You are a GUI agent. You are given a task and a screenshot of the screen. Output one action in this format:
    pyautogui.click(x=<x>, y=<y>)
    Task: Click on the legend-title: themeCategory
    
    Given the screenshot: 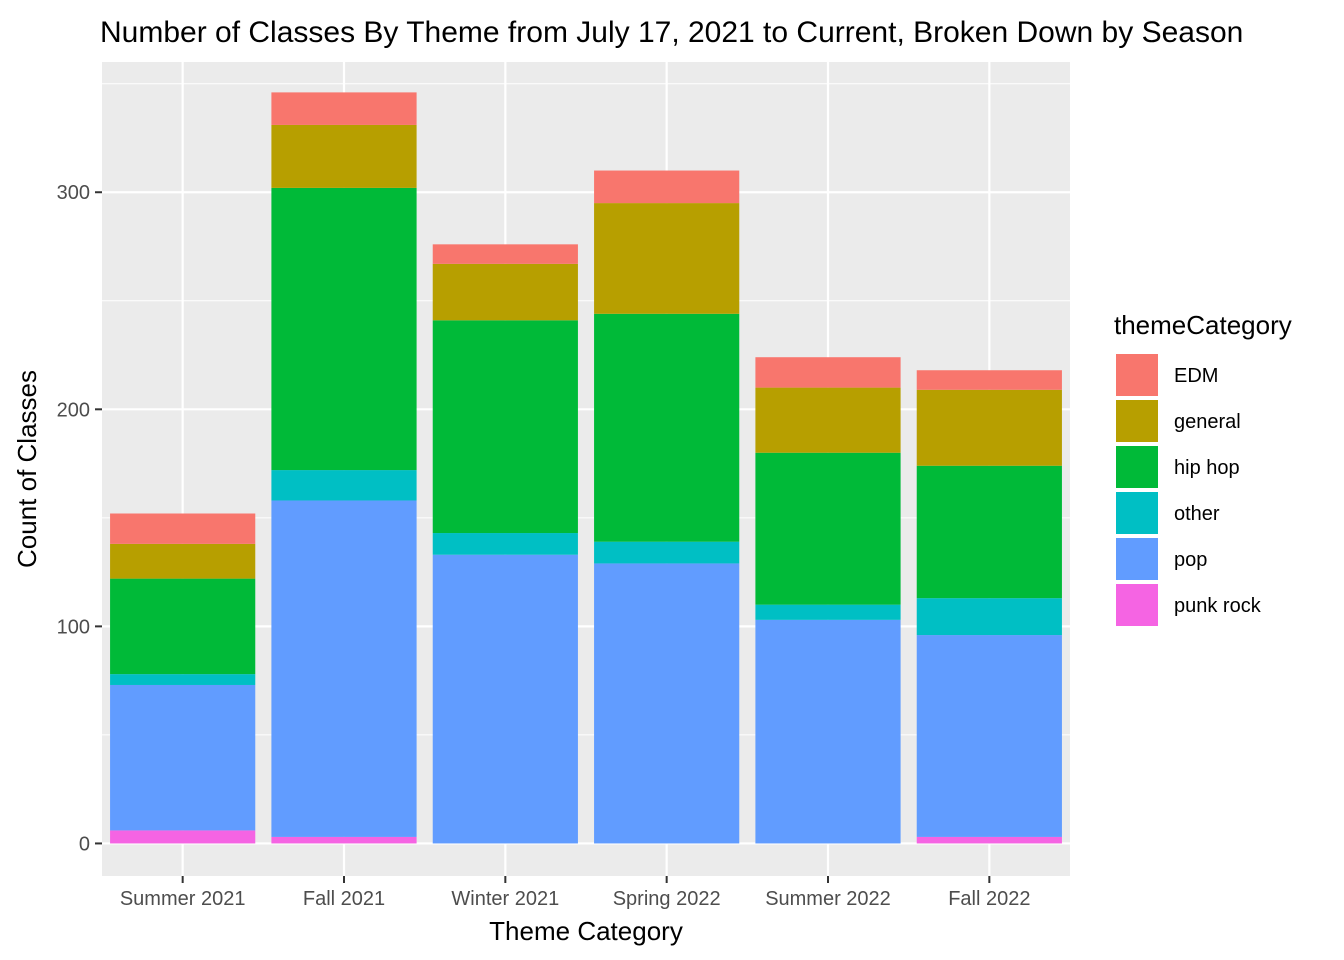 What is the action you would take?
    pyautogui.click(x=1203, y=325)
    